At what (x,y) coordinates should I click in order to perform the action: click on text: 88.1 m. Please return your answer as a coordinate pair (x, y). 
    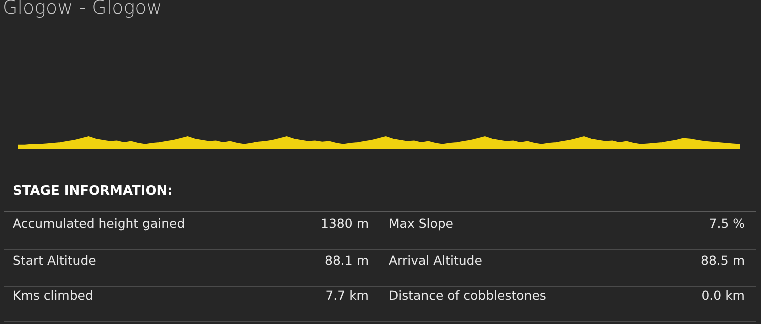
    Looking at the image, I should click on (347, 260).